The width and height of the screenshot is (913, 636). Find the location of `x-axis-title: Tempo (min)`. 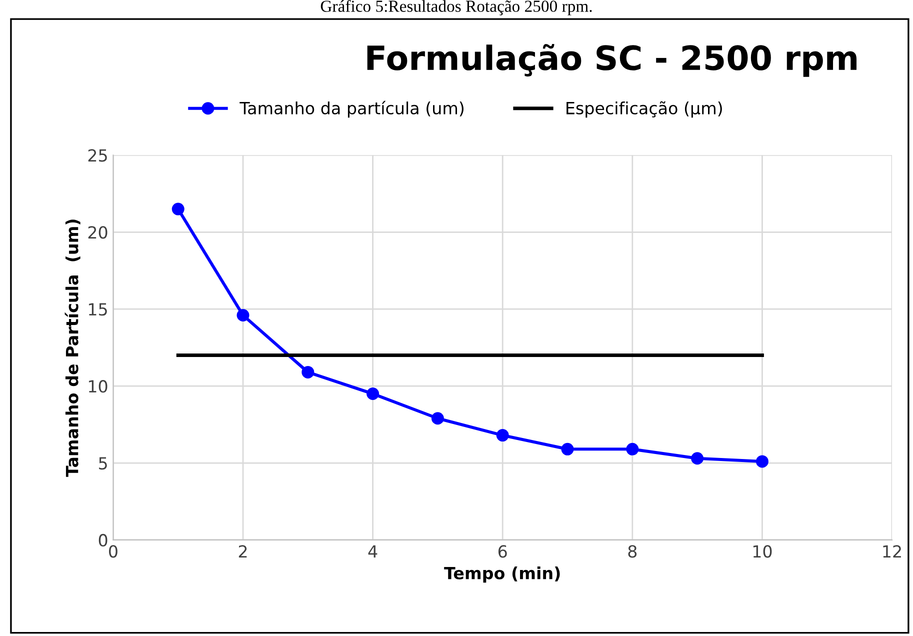

x-axis-title: Tempo (min) is located at coordinates (502, 574).